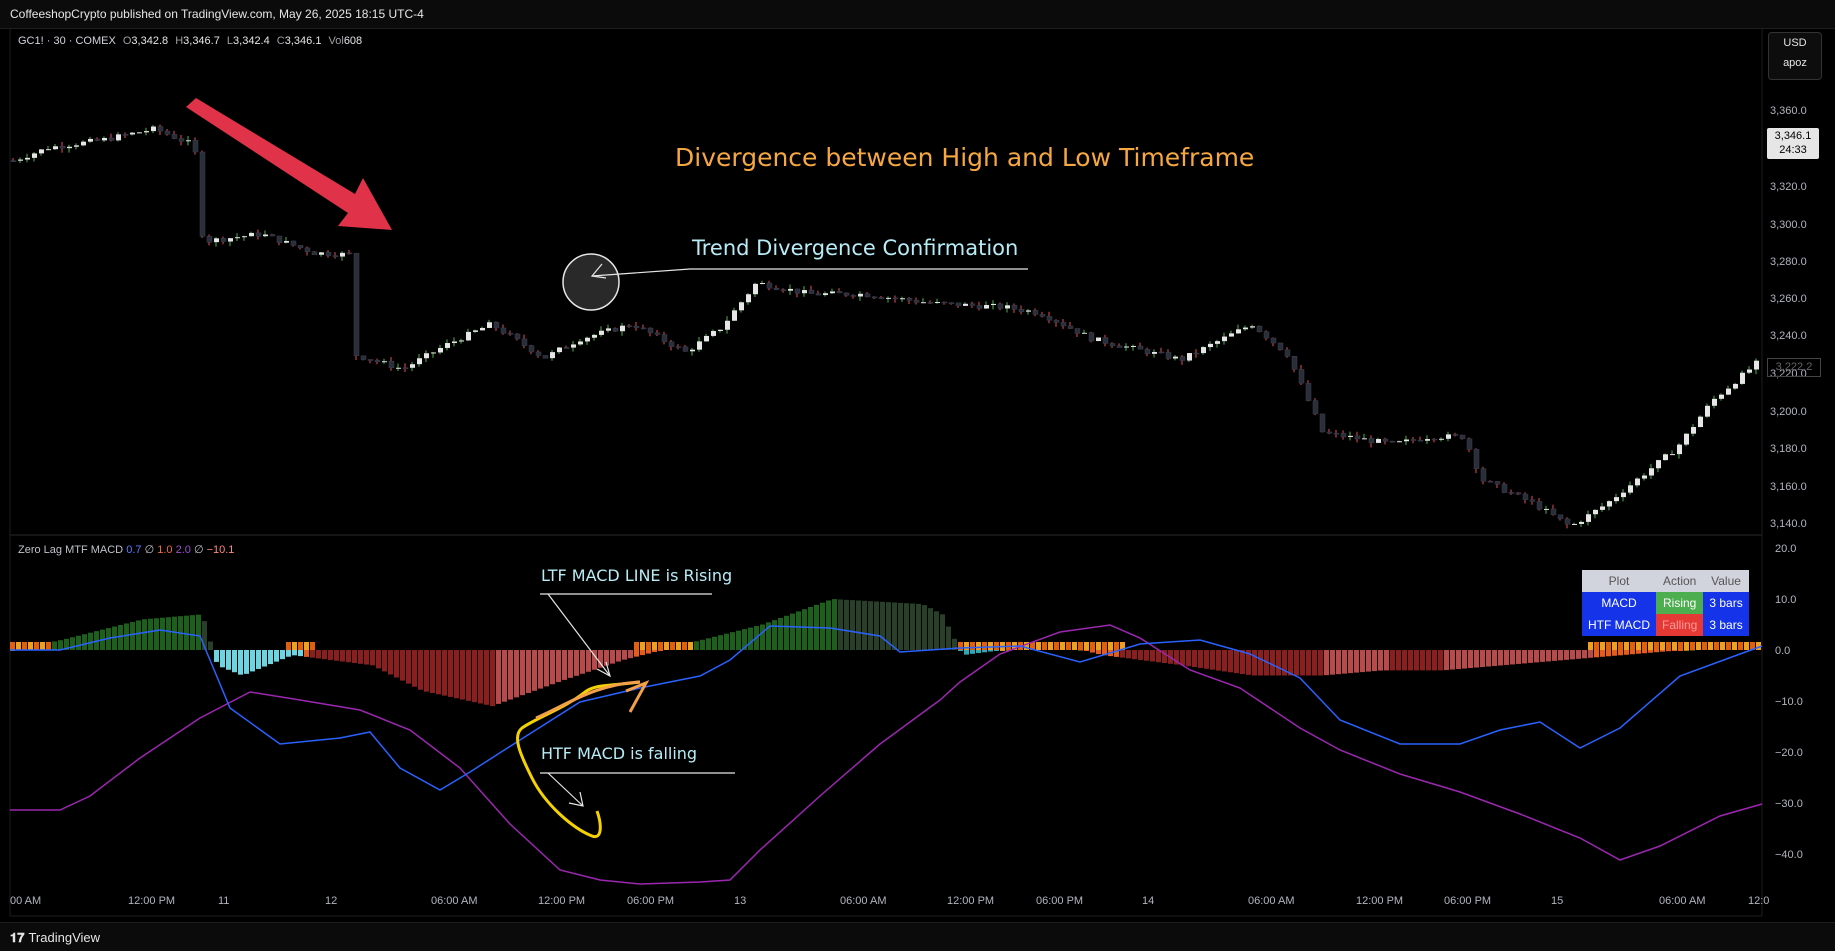 This screenshot has width=1835, height=951. I want to click on time-axis-label: 12:00 PM, so click(151, 901).